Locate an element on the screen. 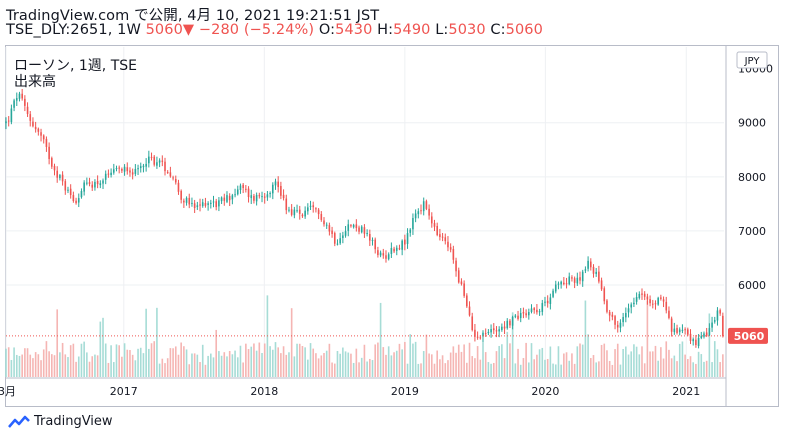 This screenshot has width=786, height=443. high-value: 5490 is located at coordinates (412, 30).